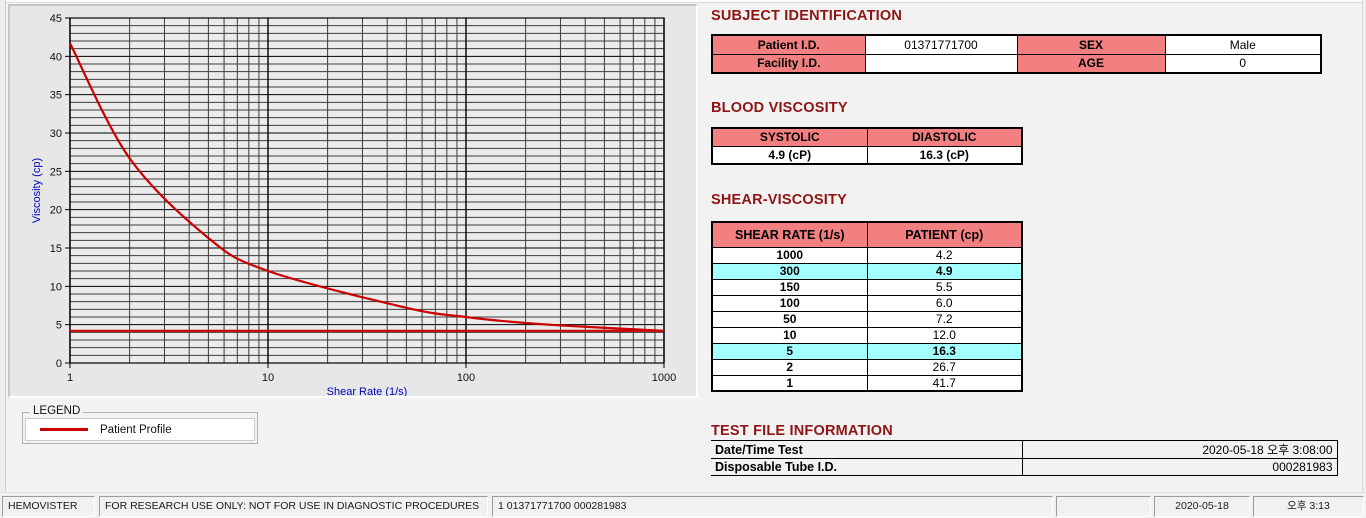 The height and width of the screenshot is (518, 1366). I want to click on table-row: Facility I.D. AGE 0, so click(1016, 63).